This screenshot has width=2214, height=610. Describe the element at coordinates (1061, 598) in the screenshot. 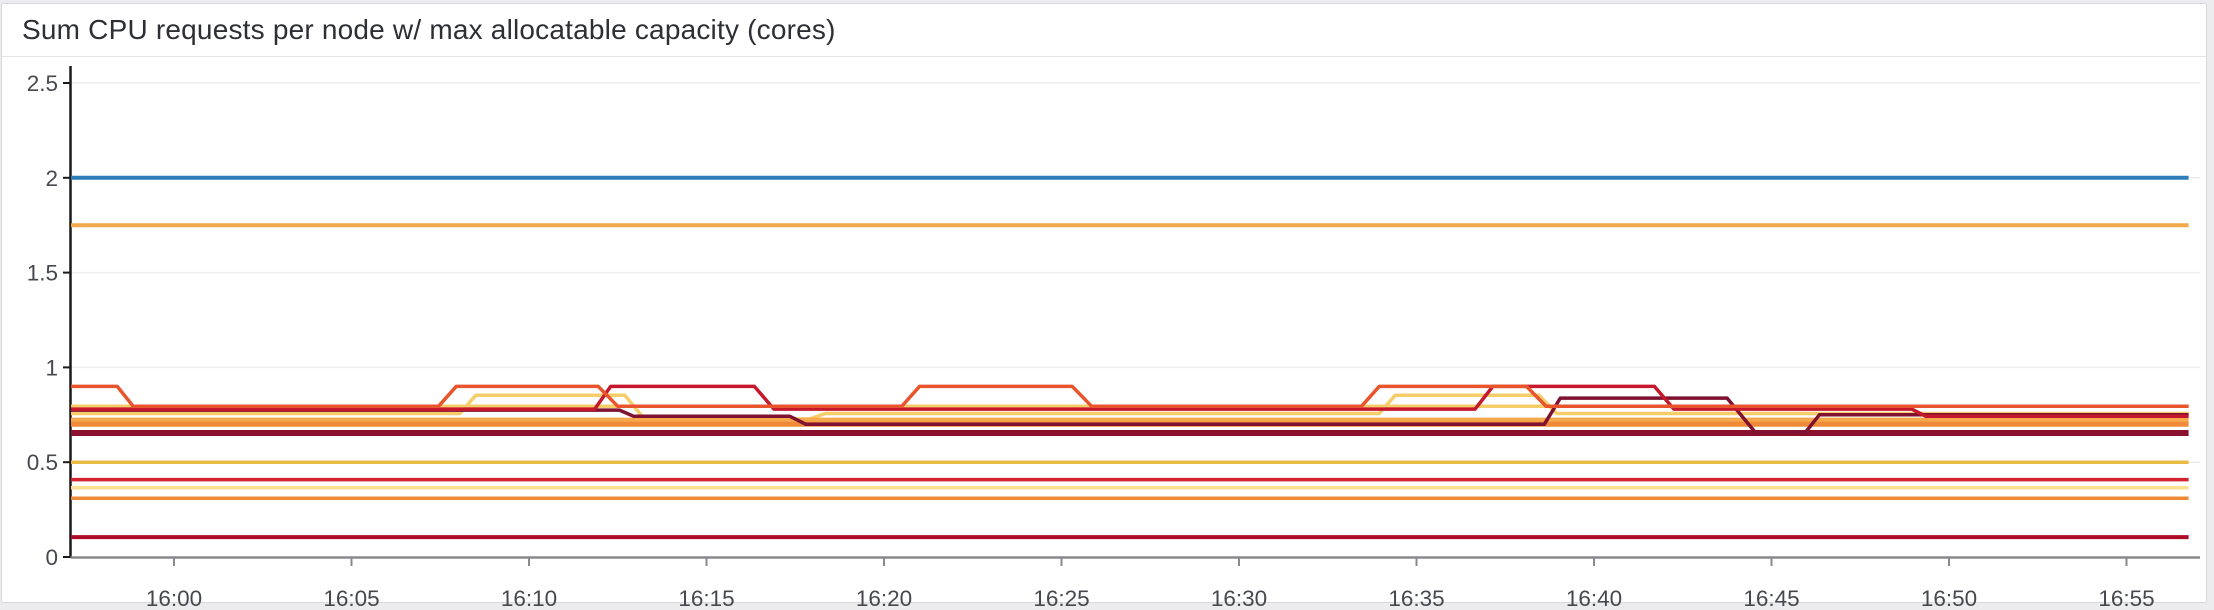

I see `x-tick-label: 16:25` at that location.